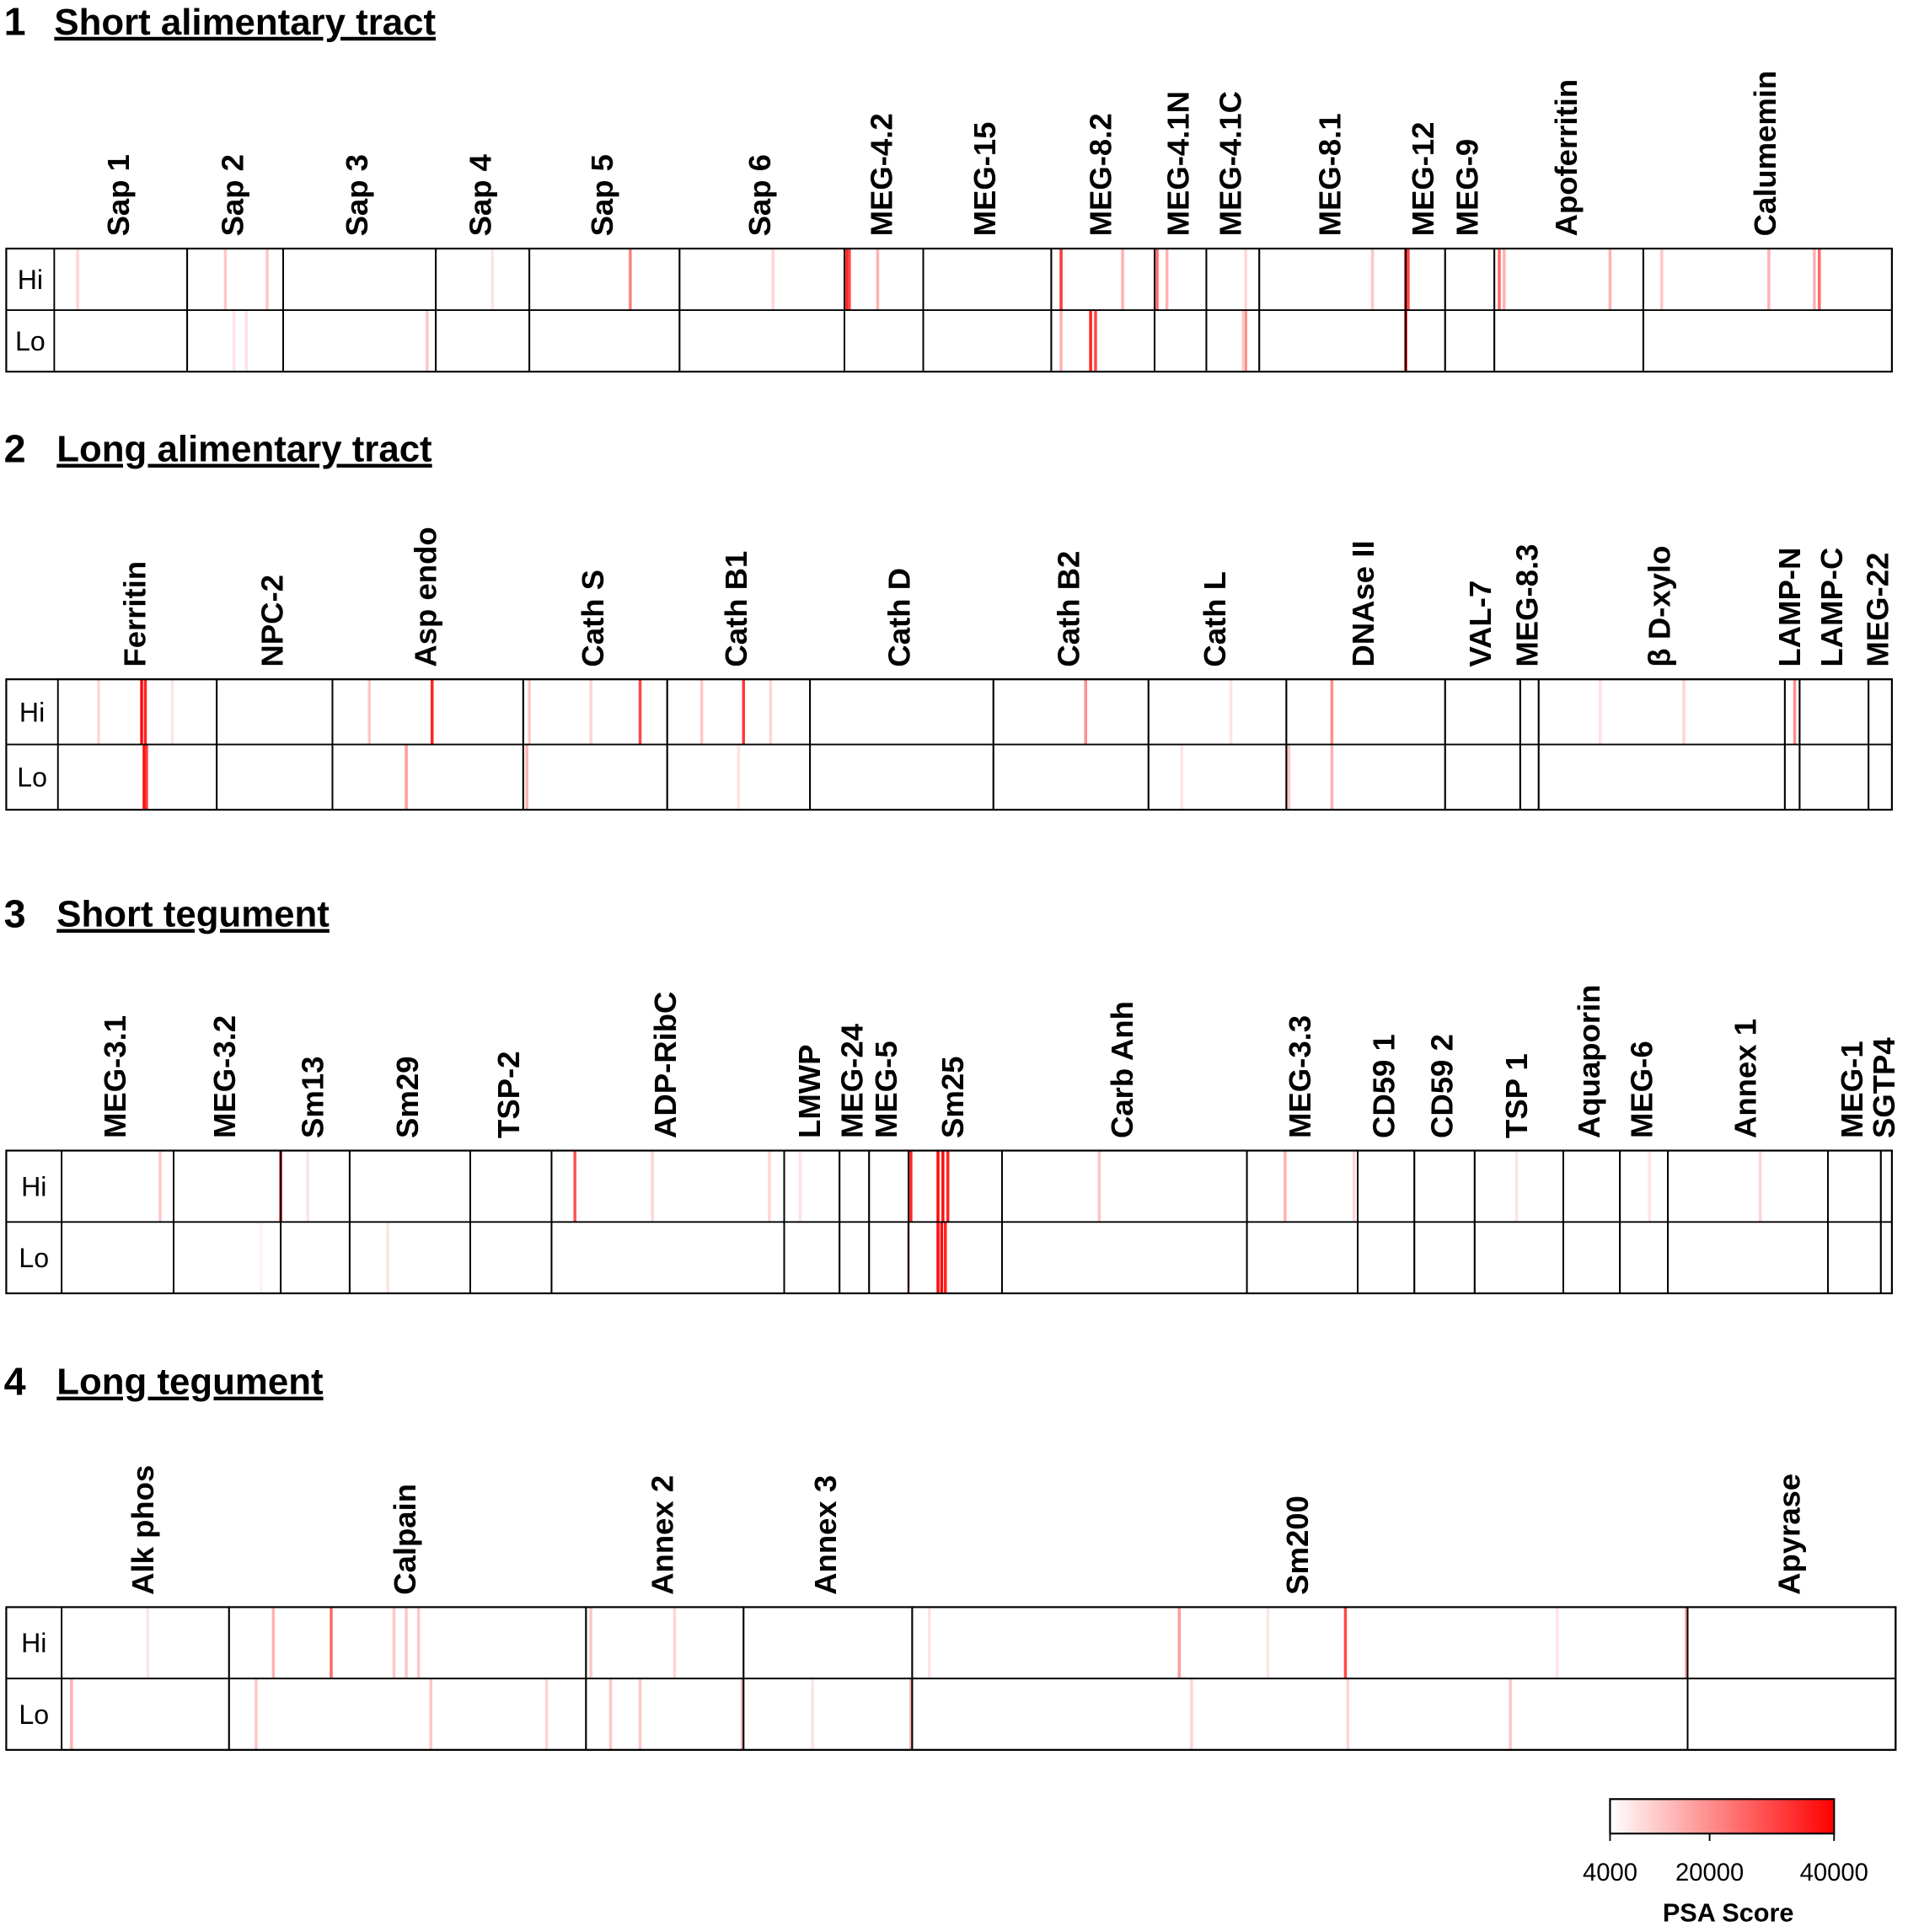 This screenshot has width=1908, height=1932. I want to click on protein-label: MEG-4.1N, so click(1177, 163).